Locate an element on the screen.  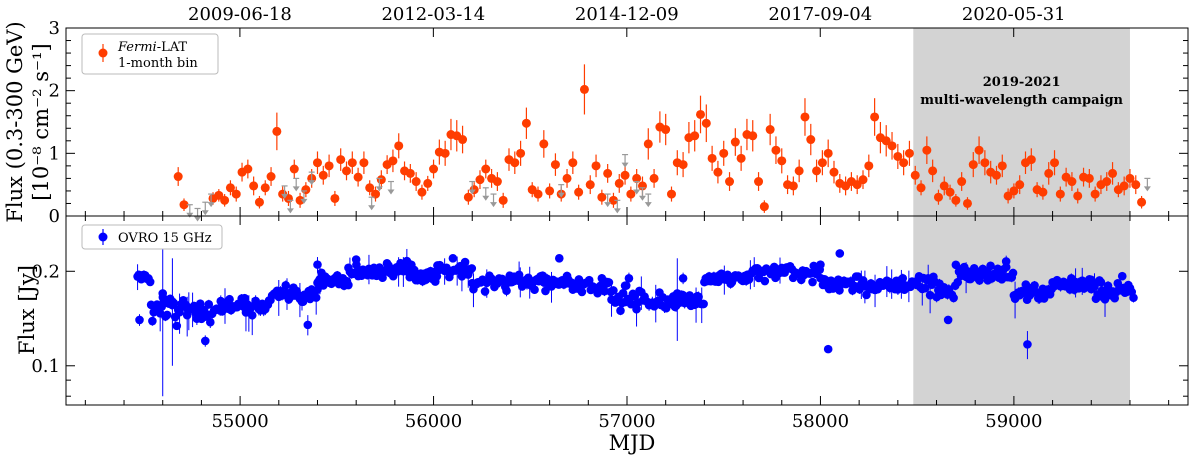
x-tick-label: 58000 is located at coordinates (820, 421).